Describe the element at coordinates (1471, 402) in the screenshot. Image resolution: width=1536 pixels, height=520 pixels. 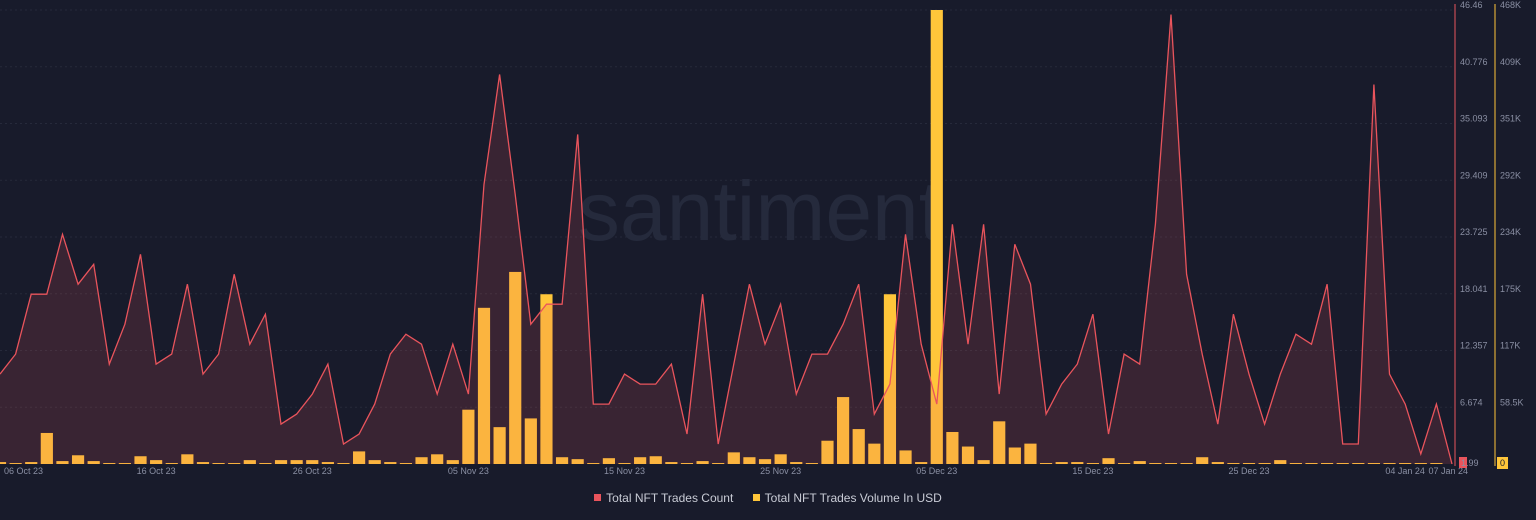
I see `left-axis-tick-label: 6.674` at that location.